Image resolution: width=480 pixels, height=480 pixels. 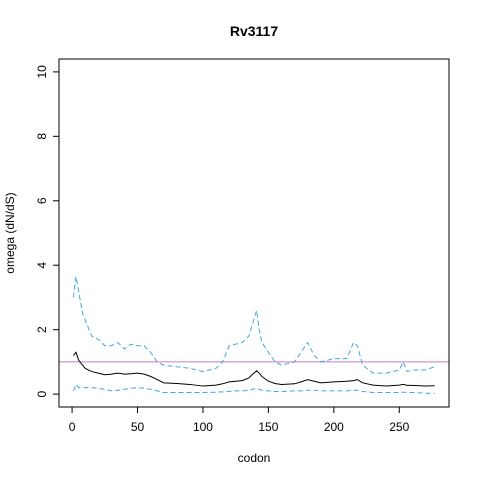 What do you see at coordinates (254, 458) in the screenshot?
I see `x-axis-label: codon` at bounding box center [254, 458].